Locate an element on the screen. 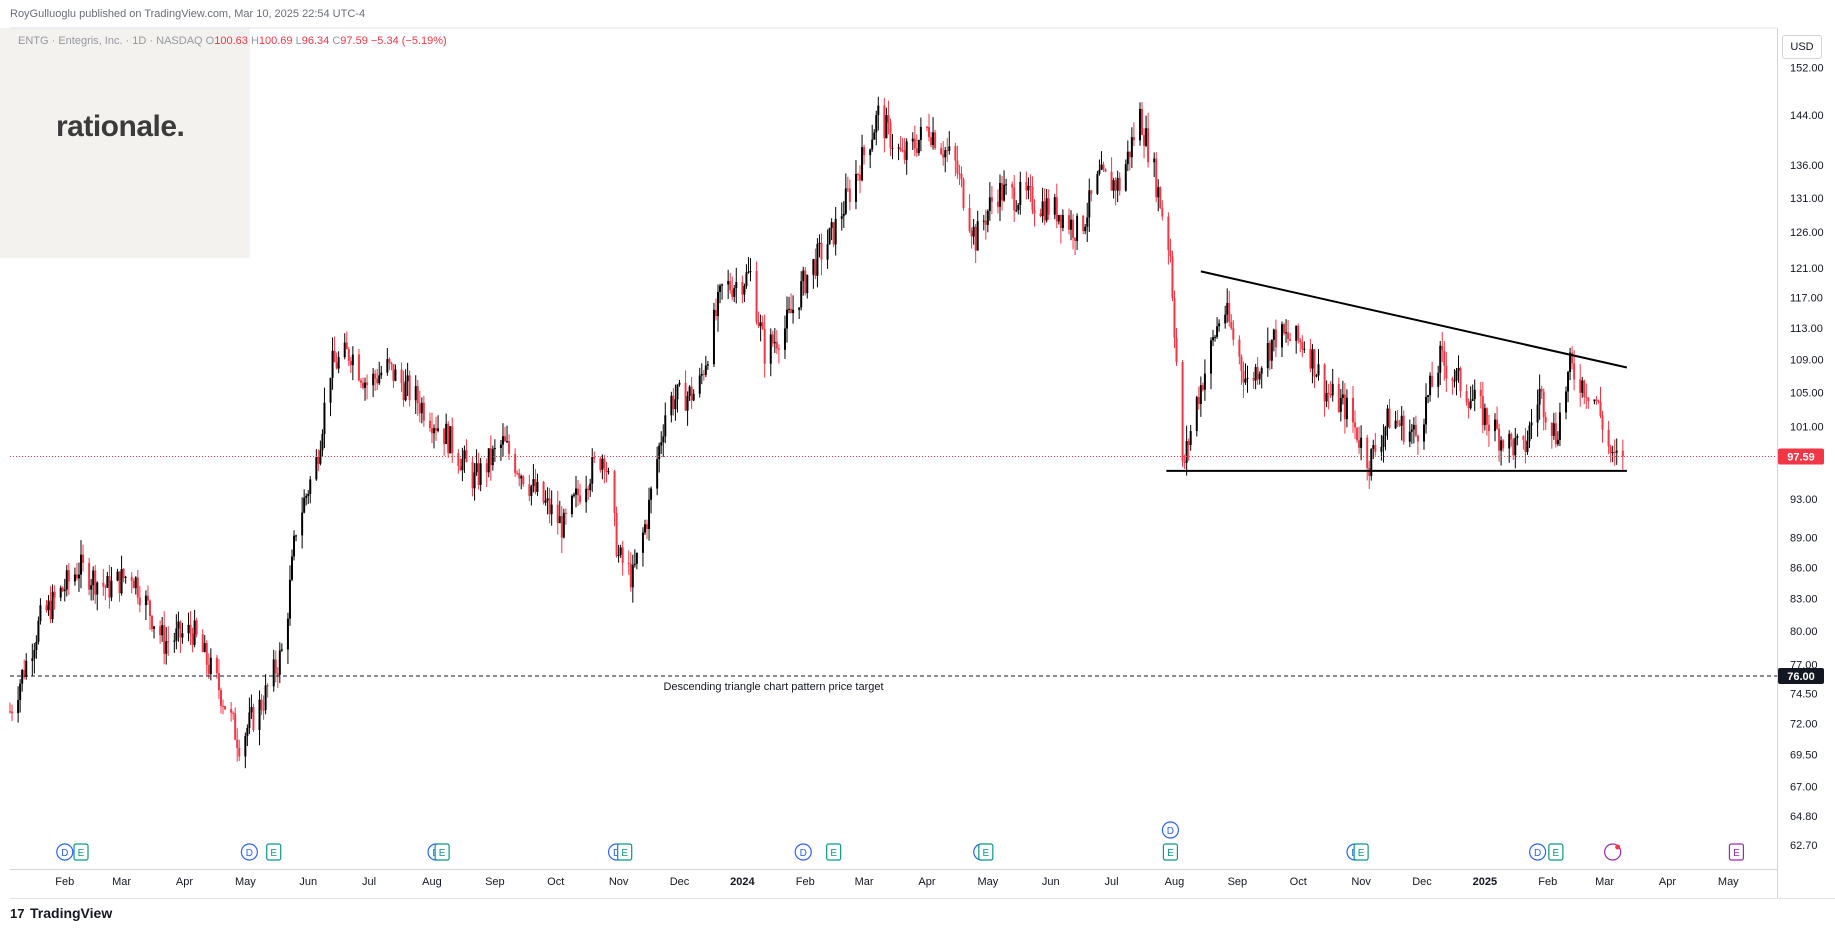 The image size is (1835, 931). symbol-name: ENTG · Entegris, Inc. · 1D · NASDAQ is located at coordinates (110, 41).